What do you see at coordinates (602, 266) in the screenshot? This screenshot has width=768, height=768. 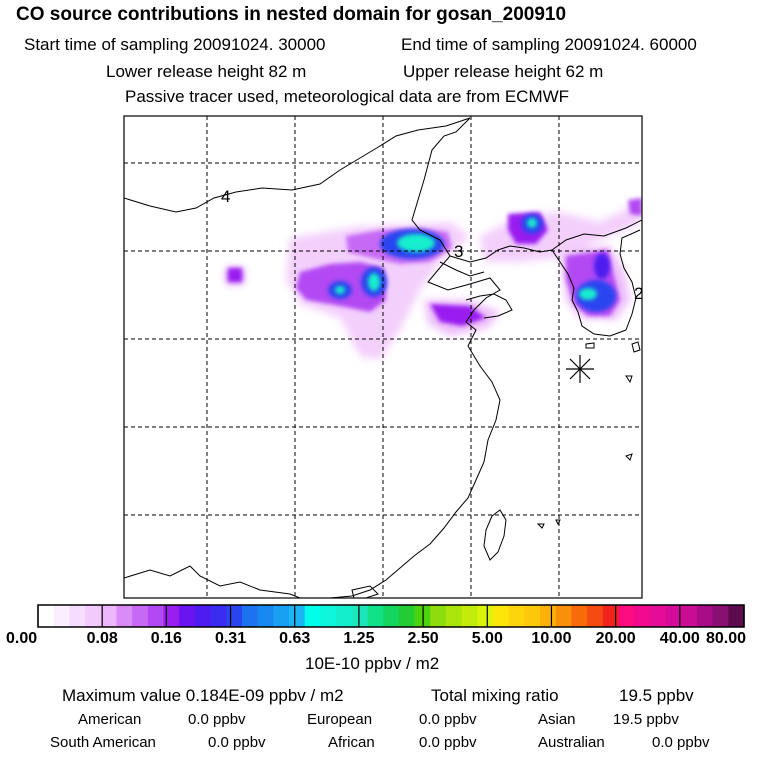 I see `blue-korea-north` at bounding box center [602, 266].